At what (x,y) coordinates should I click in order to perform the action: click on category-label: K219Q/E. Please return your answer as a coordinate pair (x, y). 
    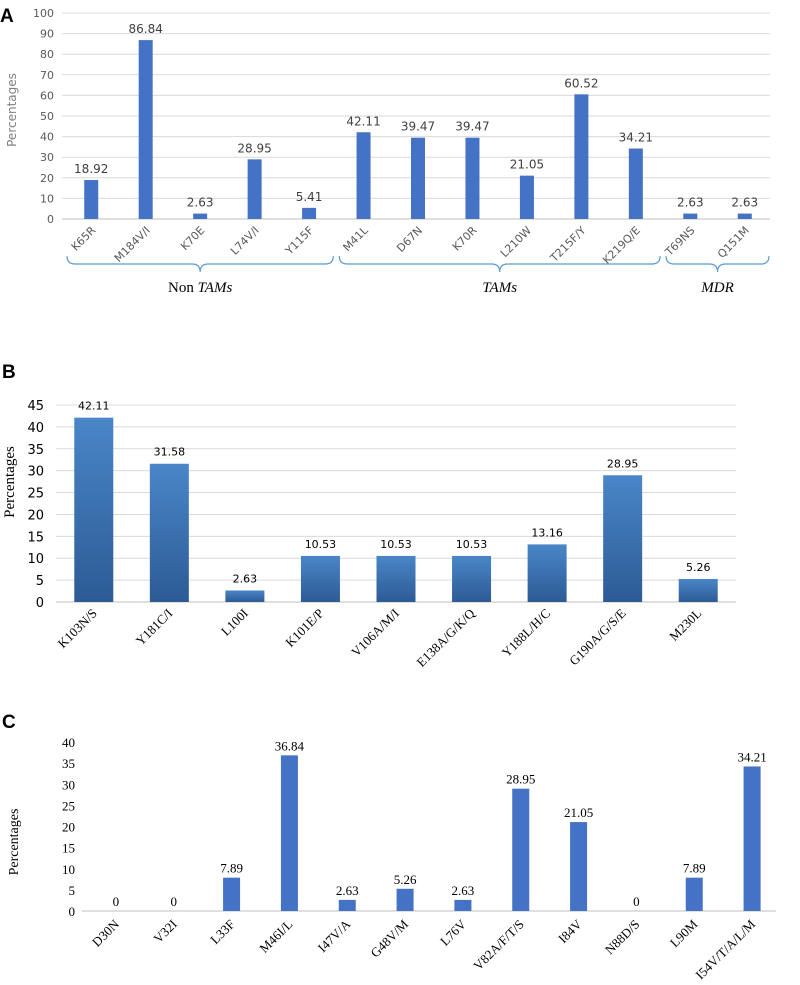
    Looking at the image, I should click on (621, 245).